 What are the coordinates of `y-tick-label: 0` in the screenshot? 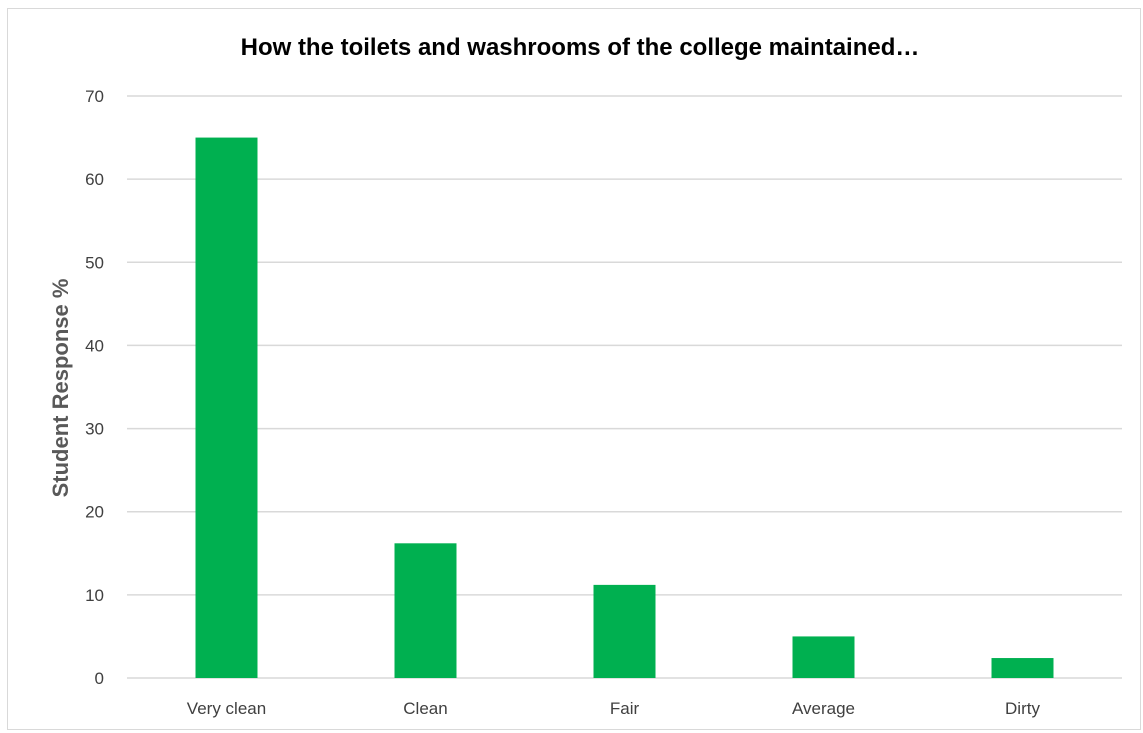 It's located at (99, 678).